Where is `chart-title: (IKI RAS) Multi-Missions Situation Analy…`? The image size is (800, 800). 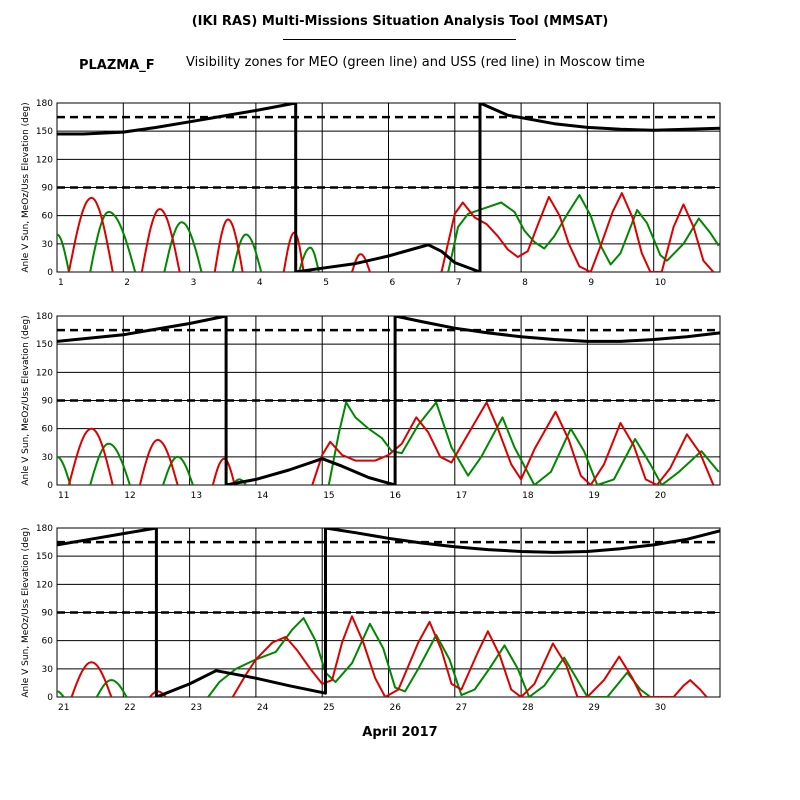
chart-title: (IKI RAS) Multi-Missions Situation Analy… is located at coordinates (400, 21).